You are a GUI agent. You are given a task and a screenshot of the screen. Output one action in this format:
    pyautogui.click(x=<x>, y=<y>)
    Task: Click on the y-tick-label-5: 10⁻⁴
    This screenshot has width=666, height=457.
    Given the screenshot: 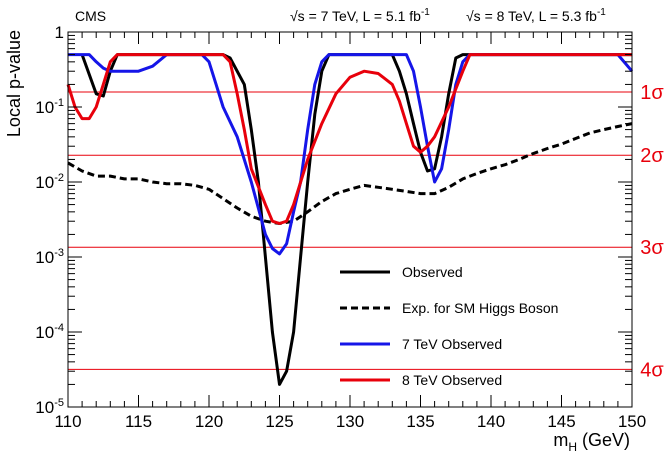 What is the action you would take?
    pyautogui.click(x=49, y=332)
    